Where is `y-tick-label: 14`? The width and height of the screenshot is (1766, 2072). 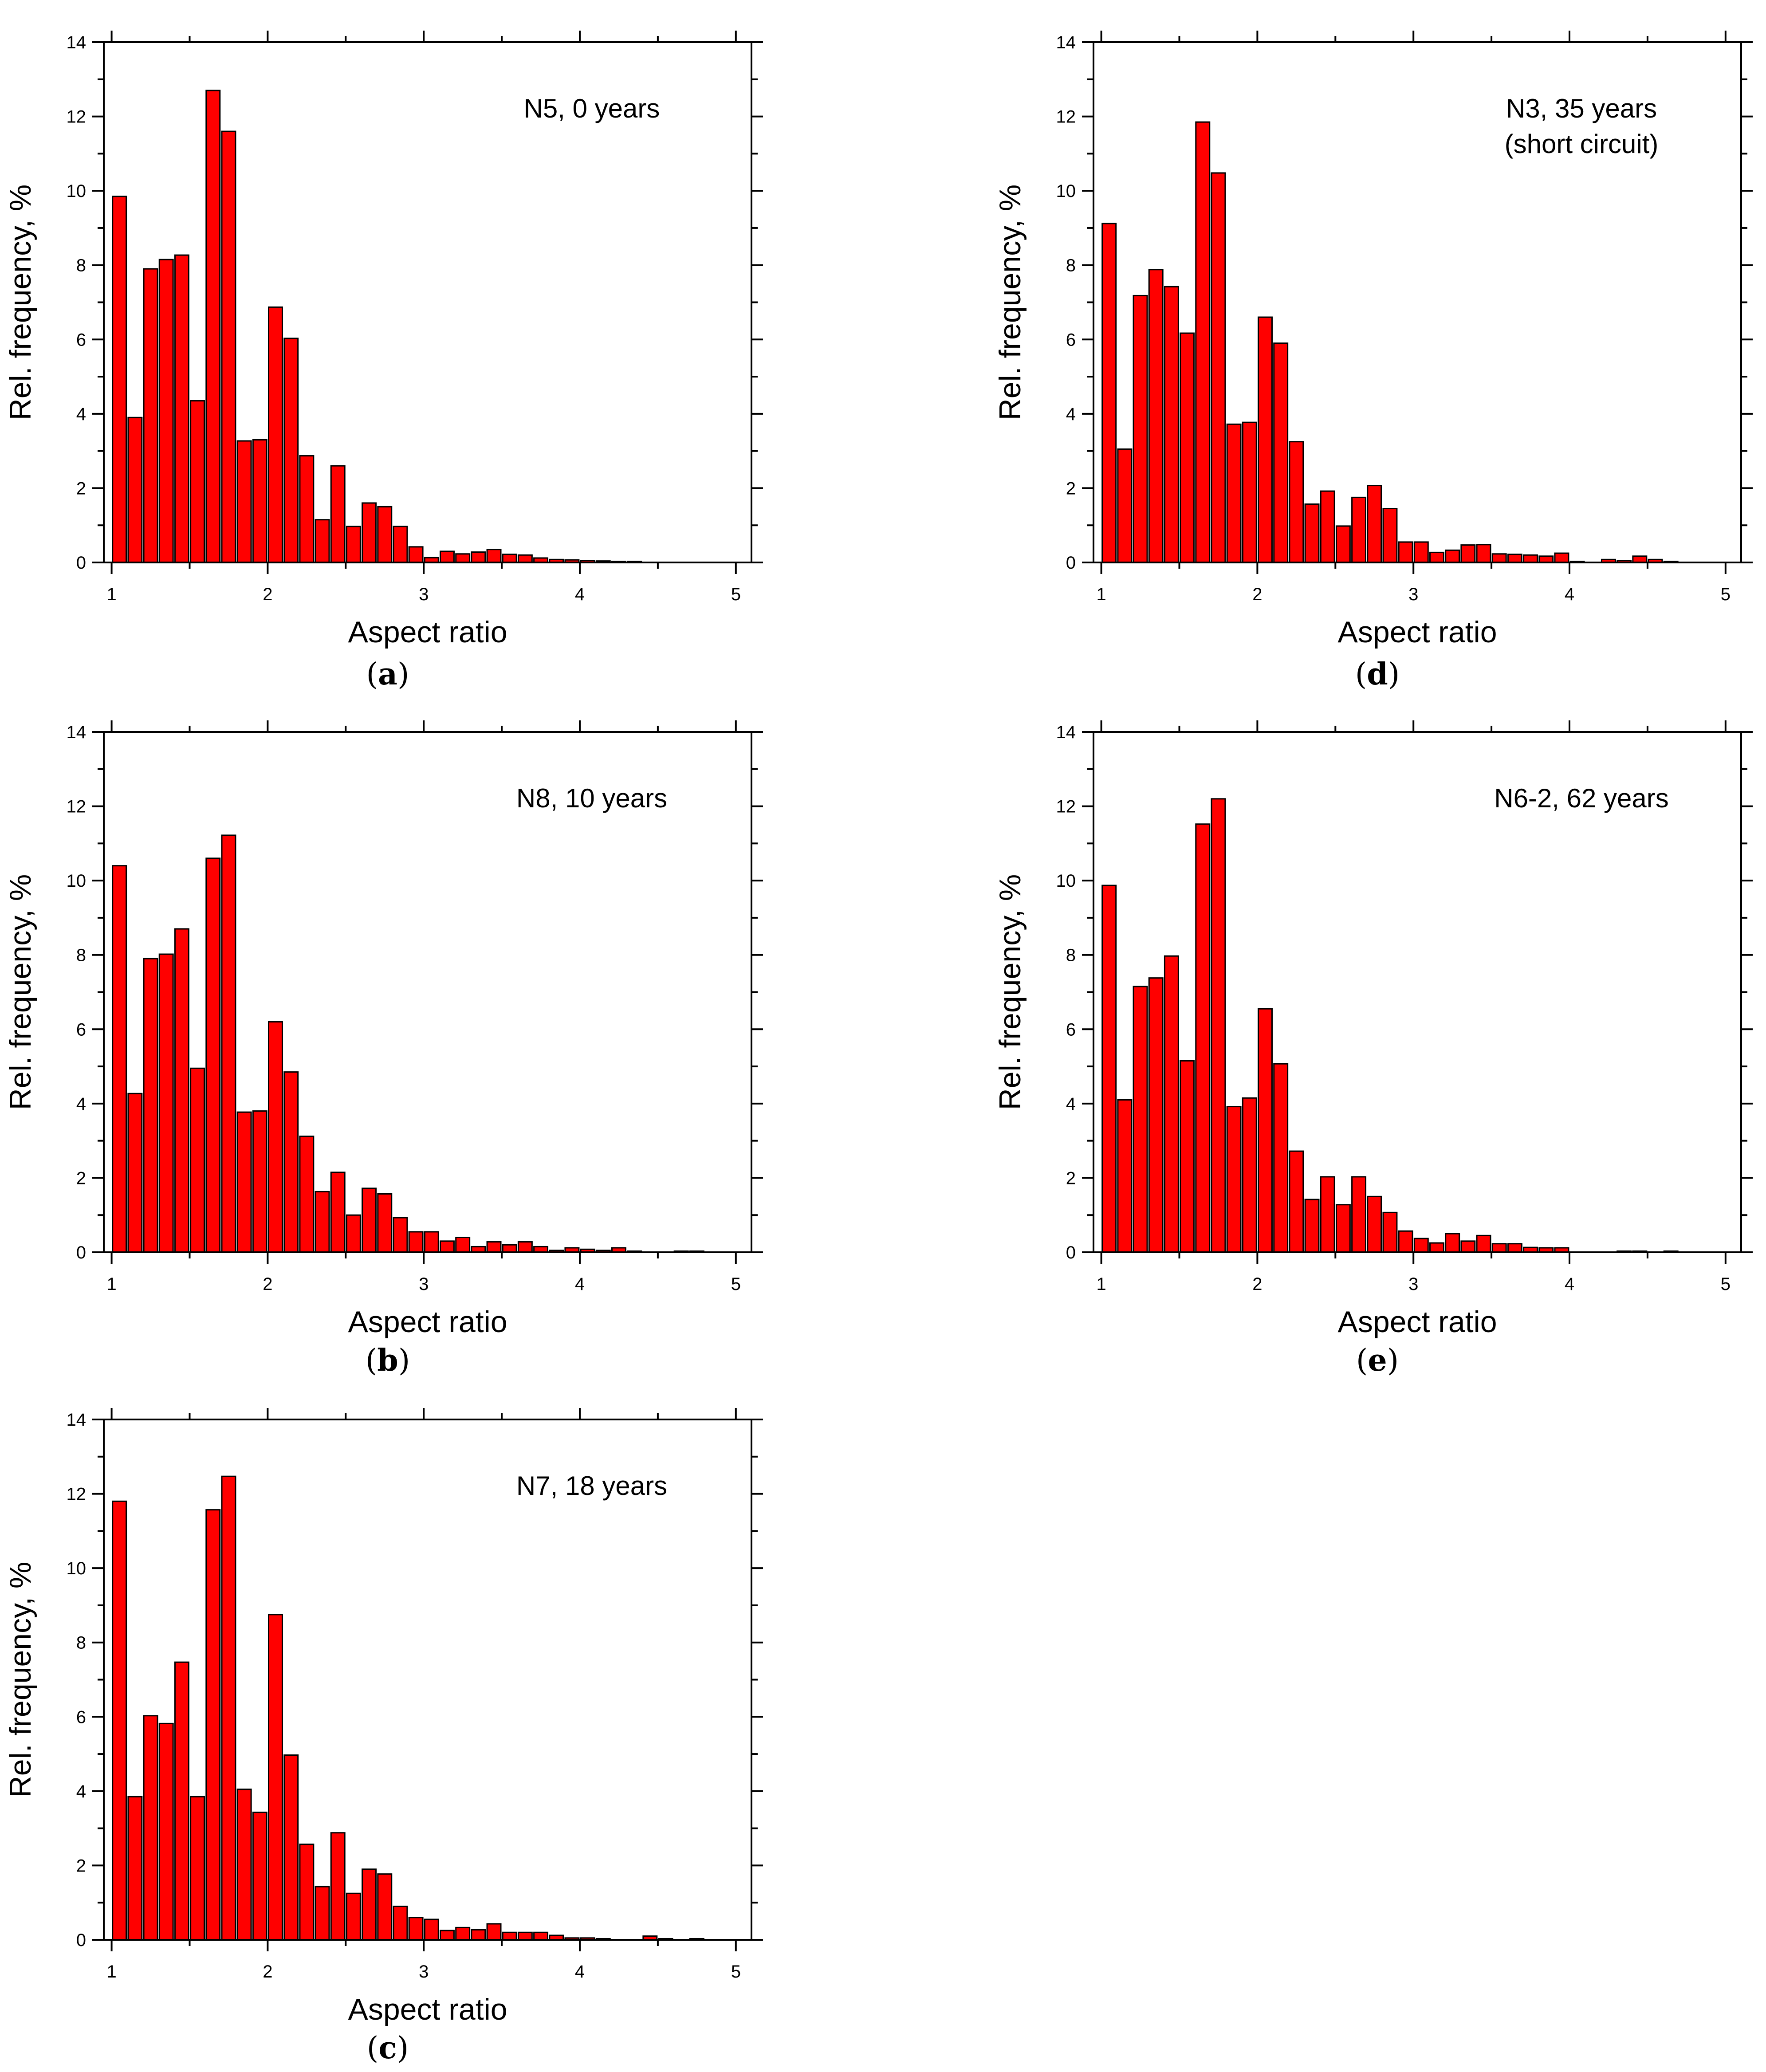
y-tick-label: 14 is located at coordinates (77, 42).